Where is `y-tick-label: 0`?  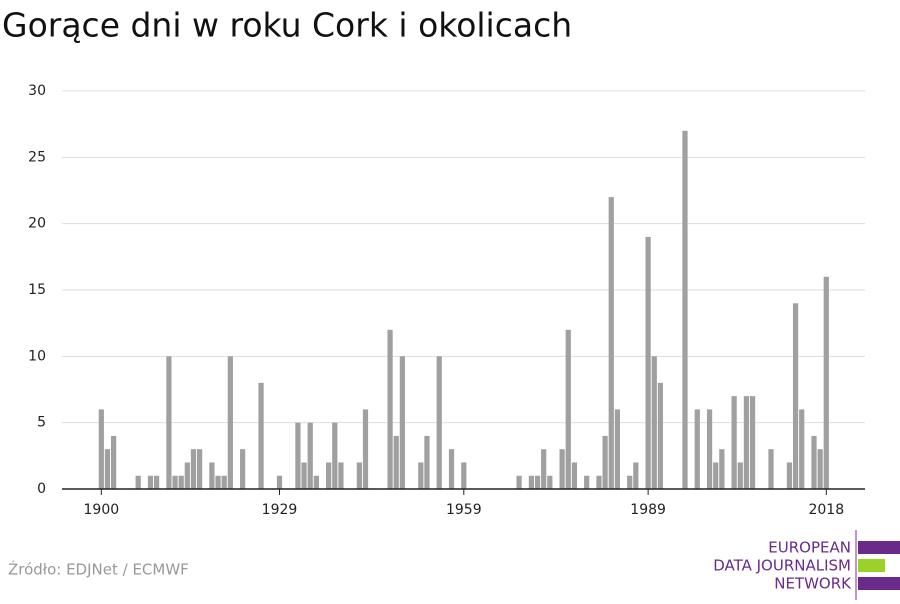 y-tick-label: 0 is located at coordinates (41, 489).